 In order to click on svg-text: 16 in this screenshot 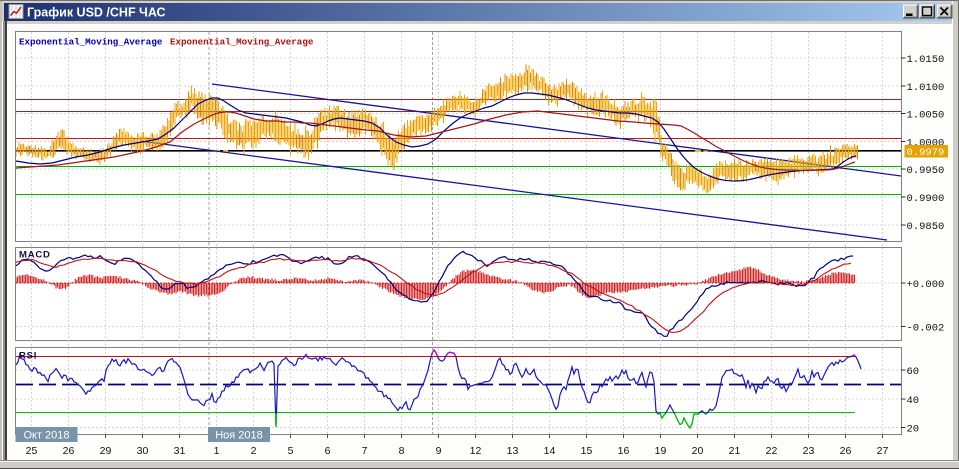, I will do `click(624, 451)`.